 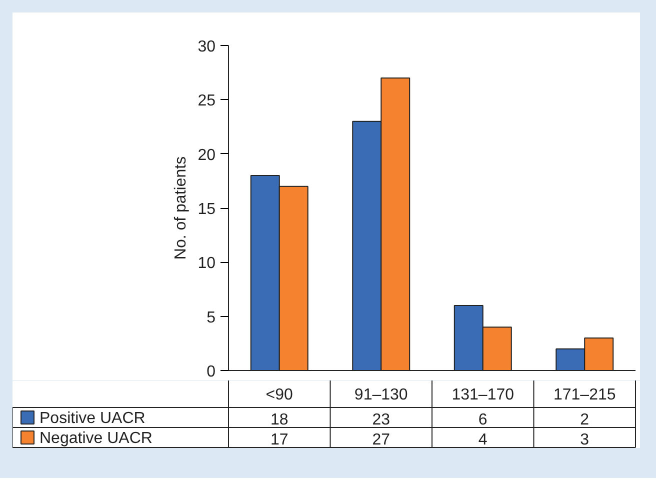 I want to click on x-tick-label: 131–170, so click(x=483, y=395).